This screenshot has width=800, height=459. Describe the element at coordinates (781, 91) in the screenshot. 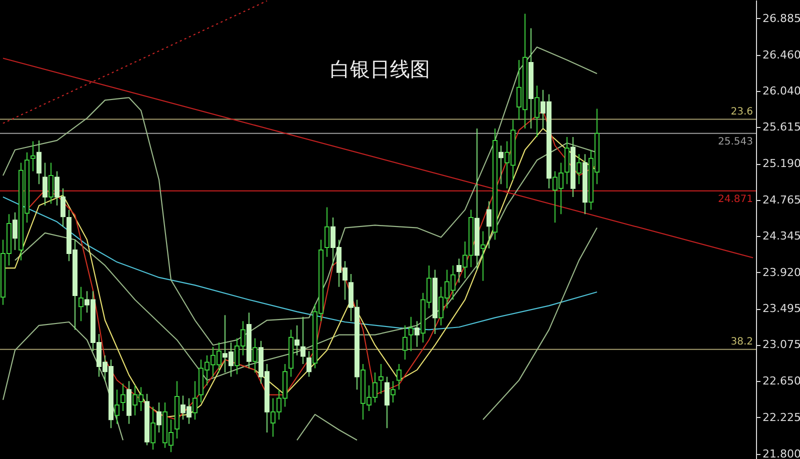

I see `y-tick-label: 26.040` at that location.